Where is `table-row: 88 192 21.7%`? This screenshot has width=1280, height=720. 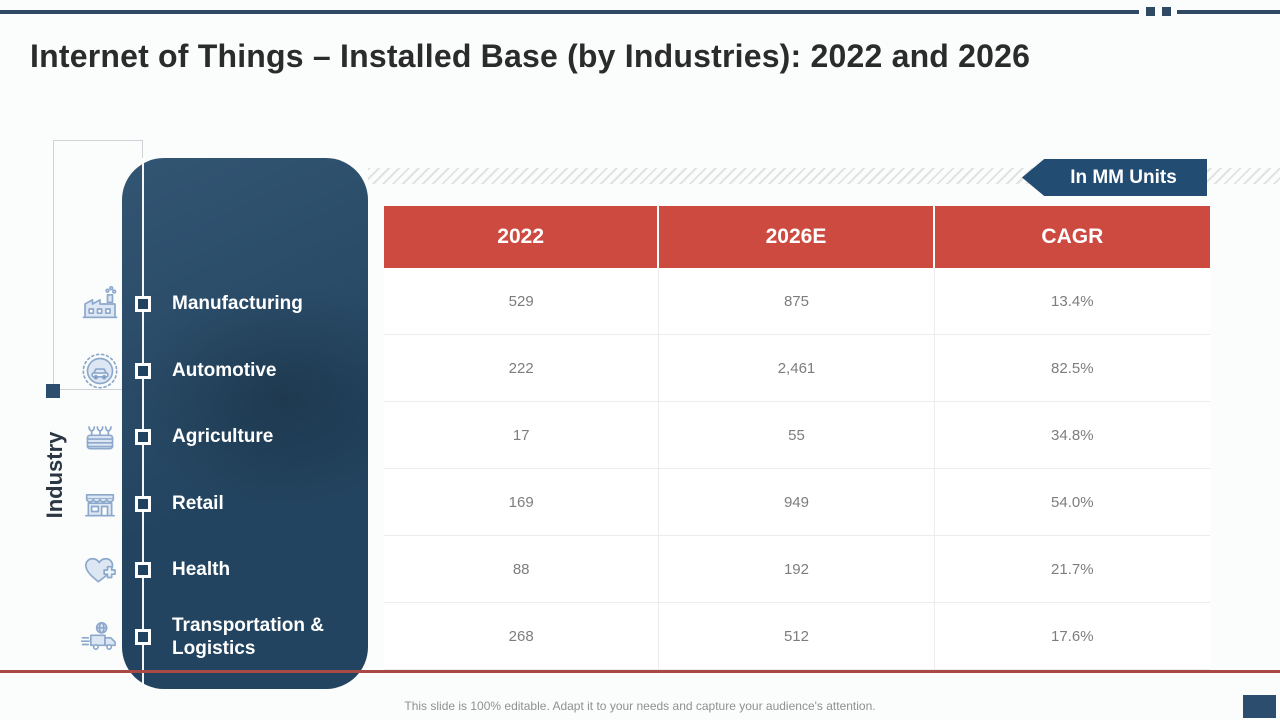 table-row: 88 192 21.7% is located at coordinates (797, 569).